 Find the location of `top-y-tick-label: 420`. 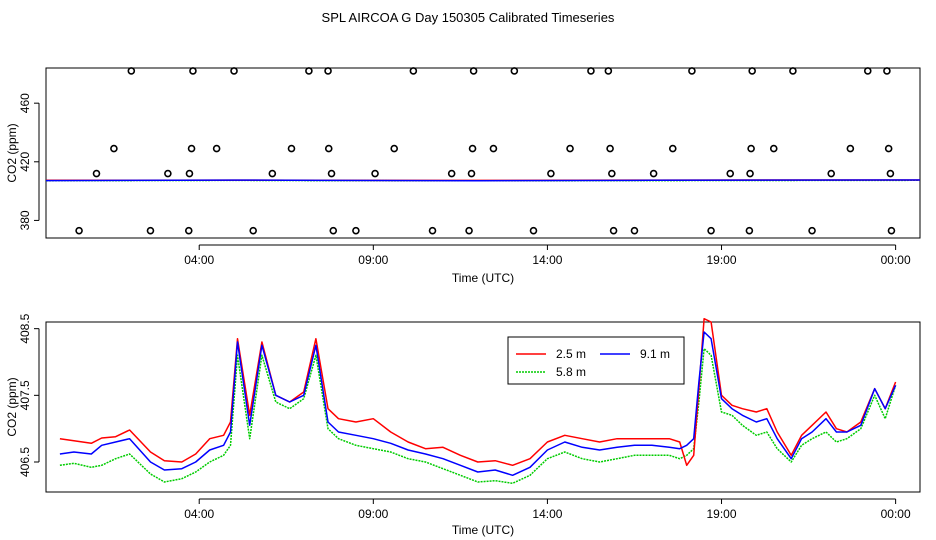

top-y-tick-label: 420 is located at coordinates (25, 161).